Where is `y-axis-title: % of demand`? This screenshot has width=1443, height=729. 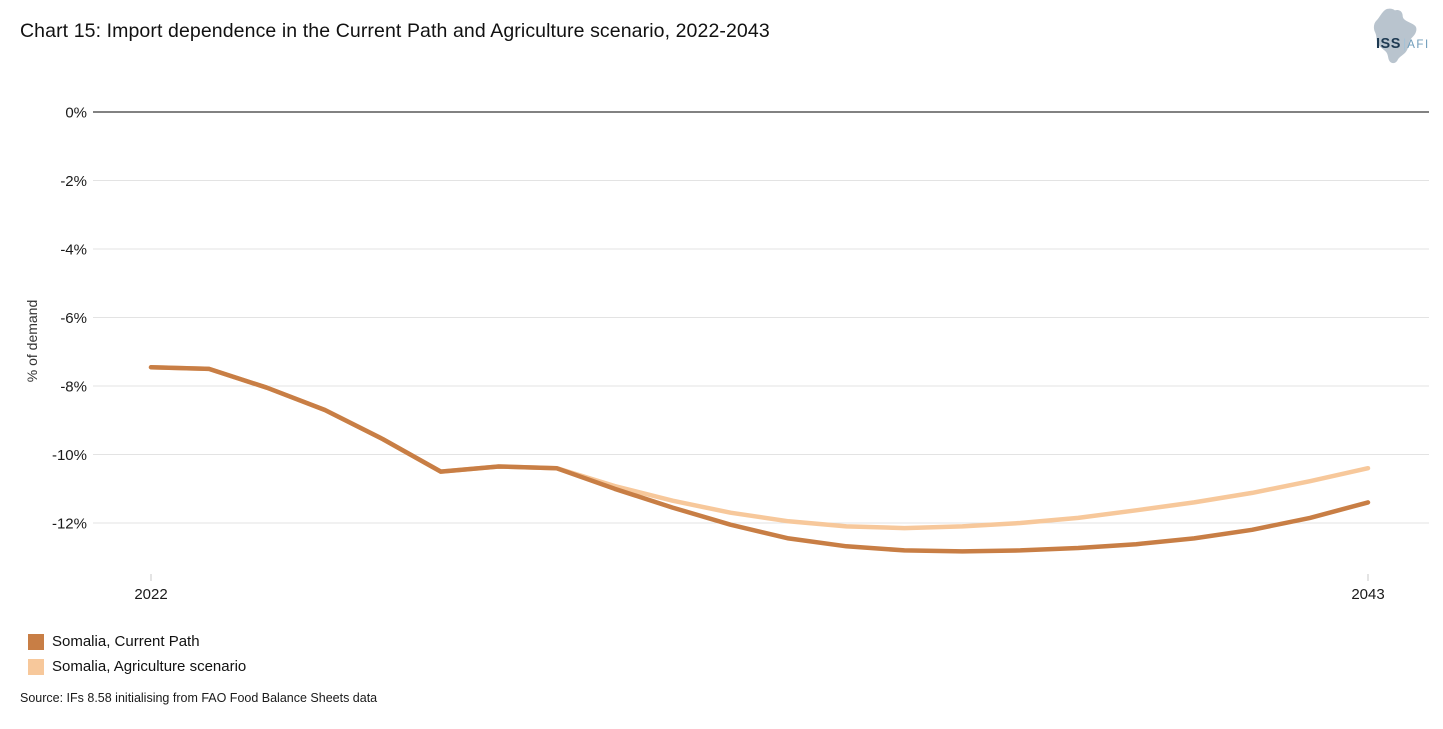 y-axis-title: % of demand is located at coordinates (32, 341).